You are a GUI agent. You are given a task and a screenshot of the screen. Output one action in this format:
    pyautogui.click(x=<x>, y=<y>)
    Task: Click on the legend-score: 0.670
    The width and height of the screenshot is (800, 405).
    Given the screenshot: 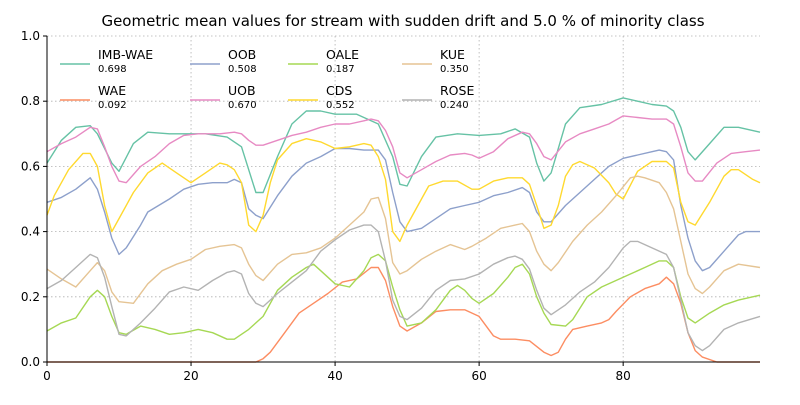 What is the action you would take?
    pyautogui.click(x=242, y=105)
    